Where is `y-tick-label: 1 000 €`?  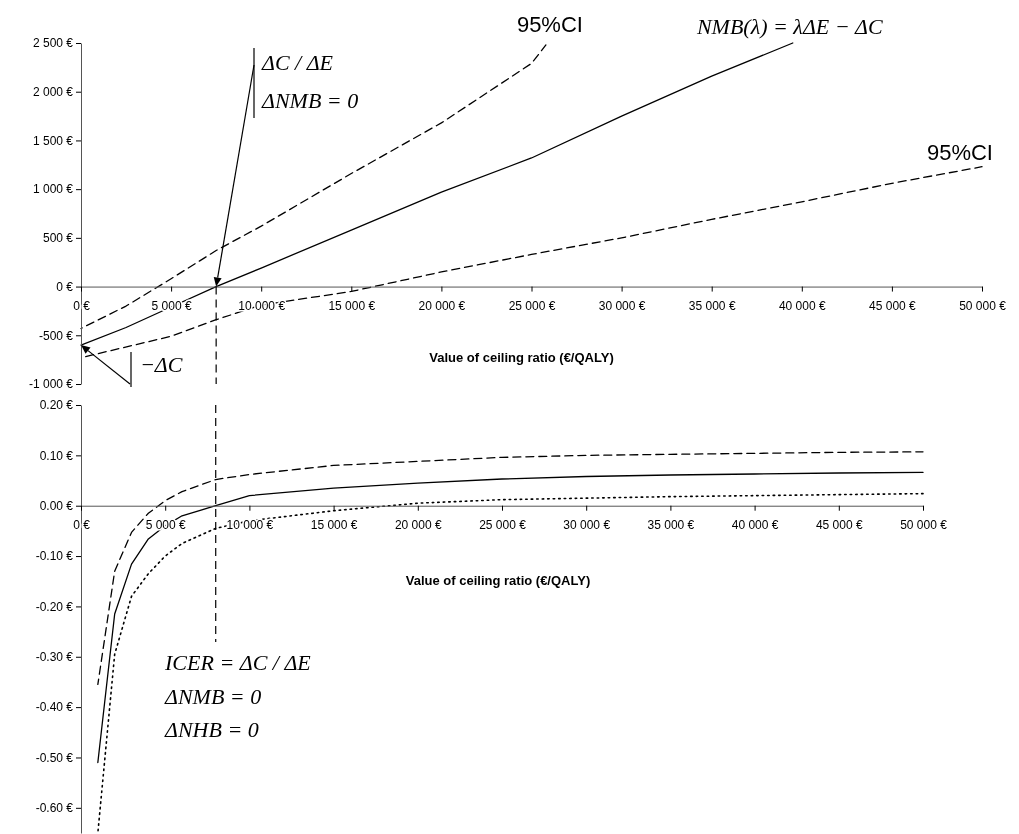
y-tick-label: 1 000 € is located at coordinates (53, 189).